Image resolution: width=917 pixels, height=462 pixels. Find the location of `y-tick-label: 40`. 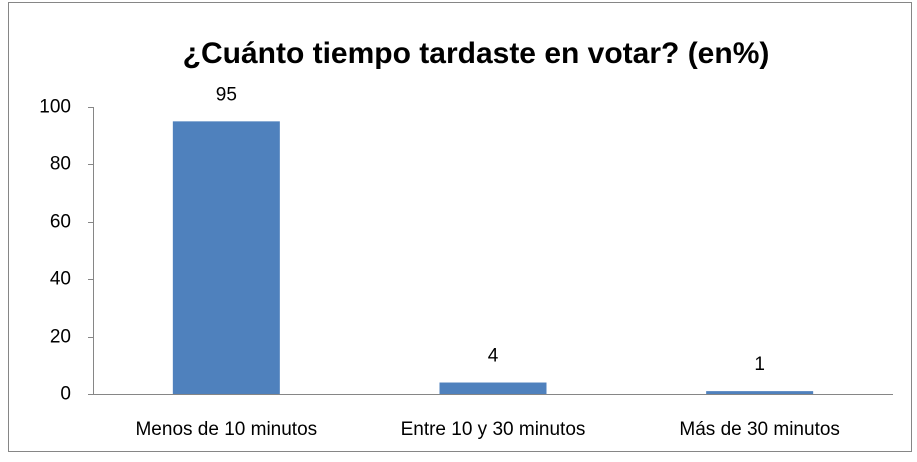

y-tick-label: 40 is located at coordinates (60, 279).